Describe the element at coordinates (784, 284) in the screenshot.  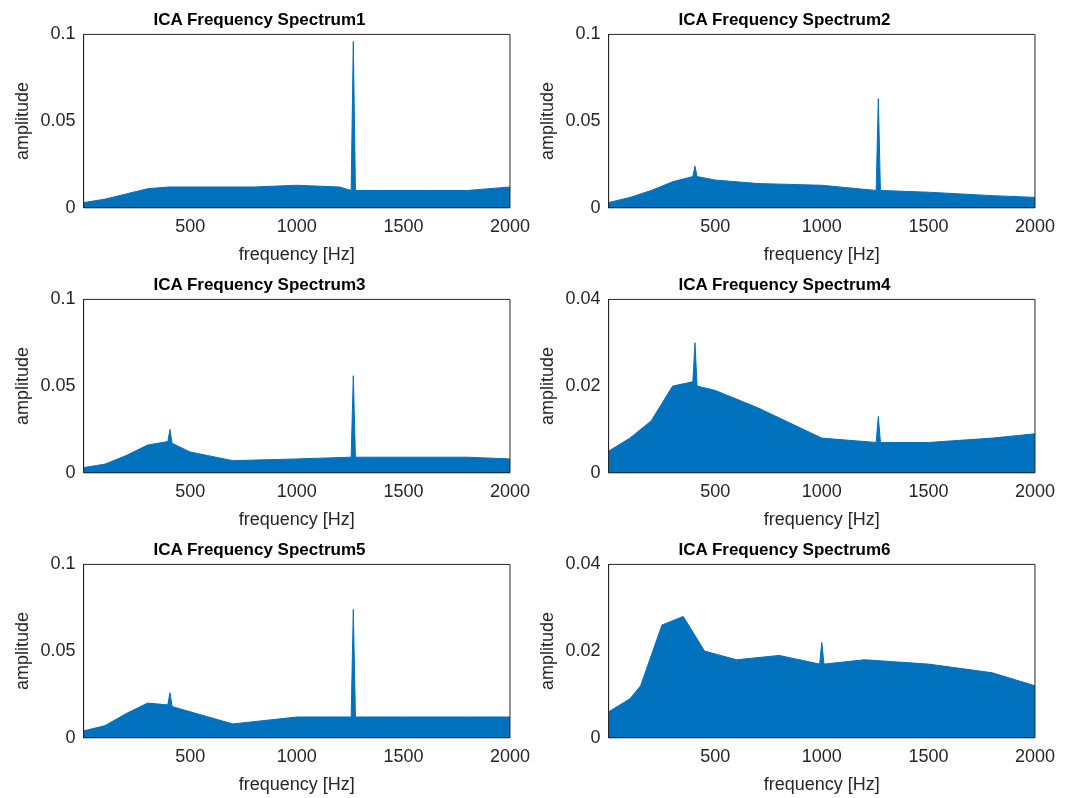
I see `chart-title: ICA Frequency Spectrum4` at that location.